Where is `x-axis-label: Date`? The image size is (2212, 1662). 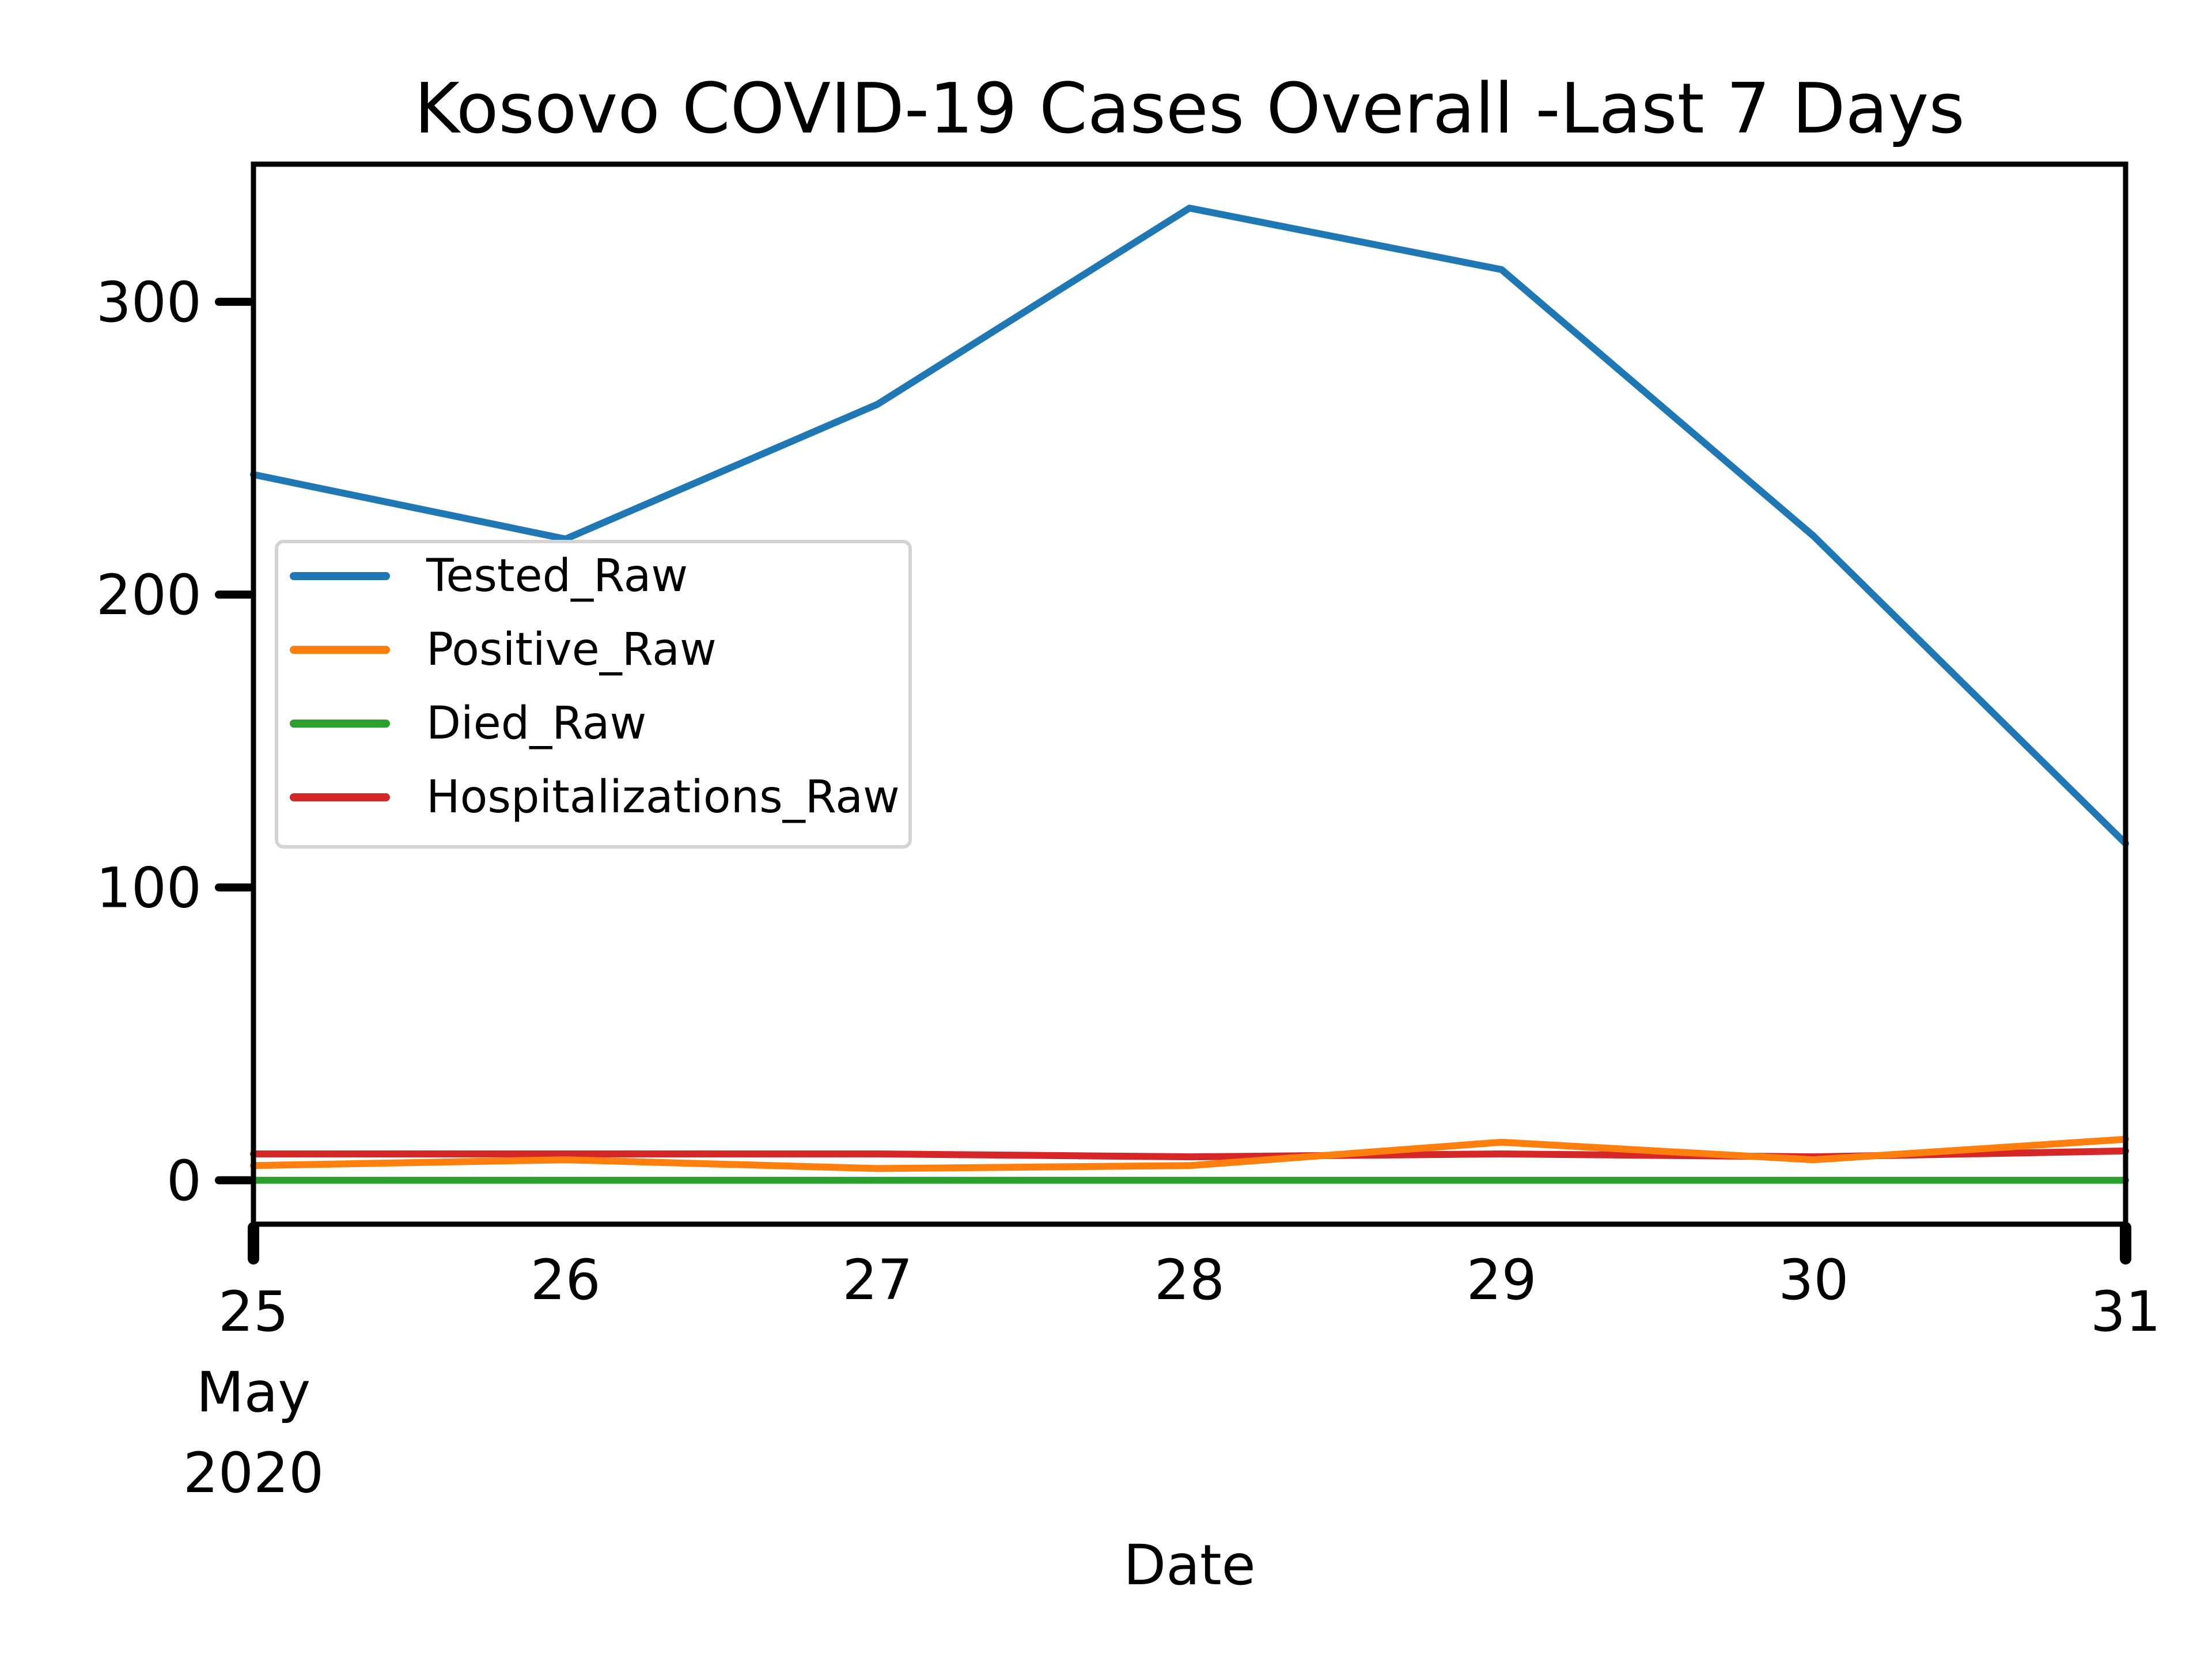 x-axis-label: Date is located at coordinates (1189, 1565).